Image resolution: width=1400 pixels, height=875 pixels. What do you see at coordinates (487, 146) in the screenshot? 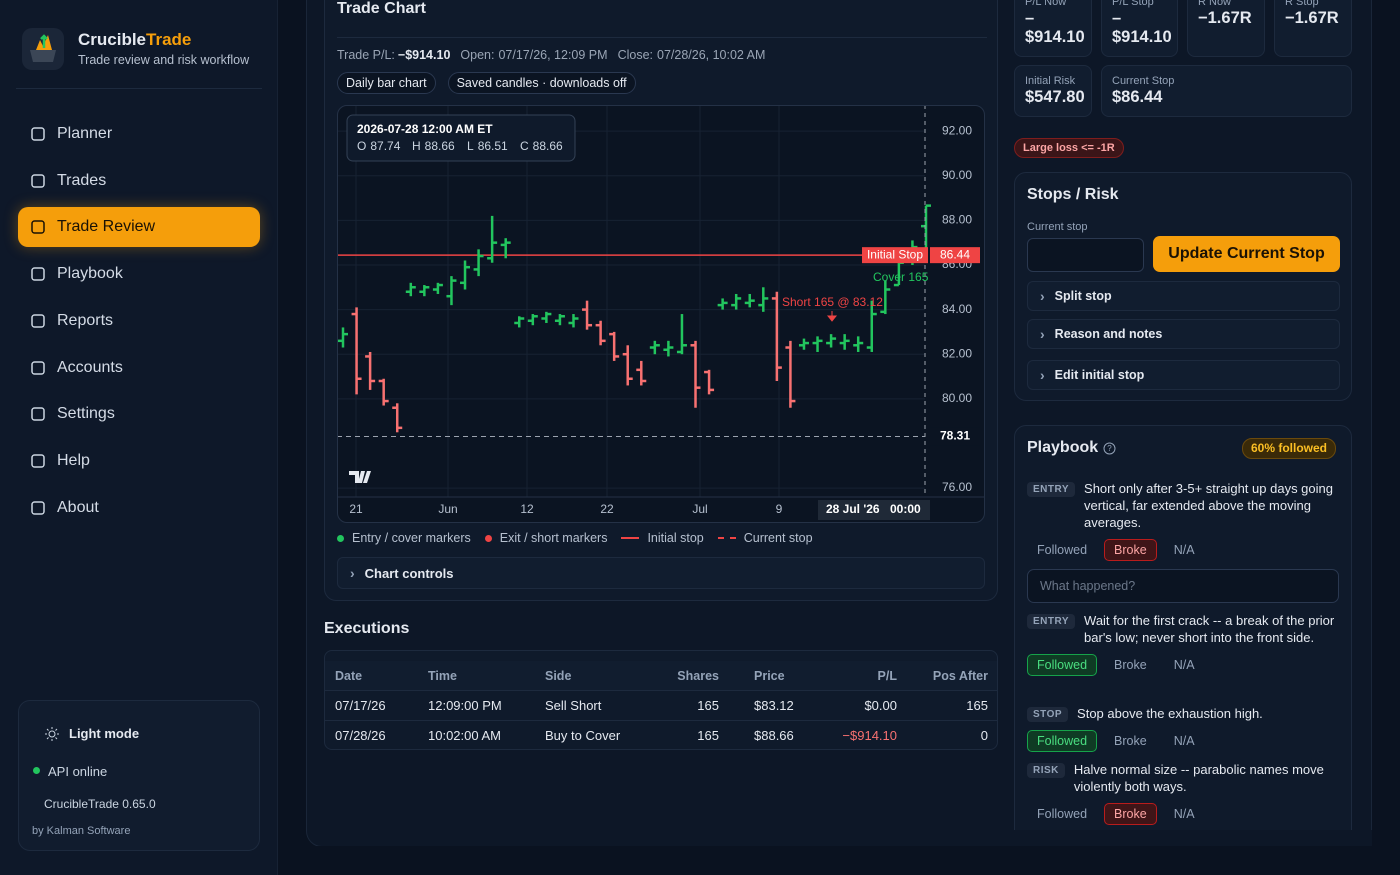
I see `tooltip-value: L 86.51` at bounding box center [487, 146].